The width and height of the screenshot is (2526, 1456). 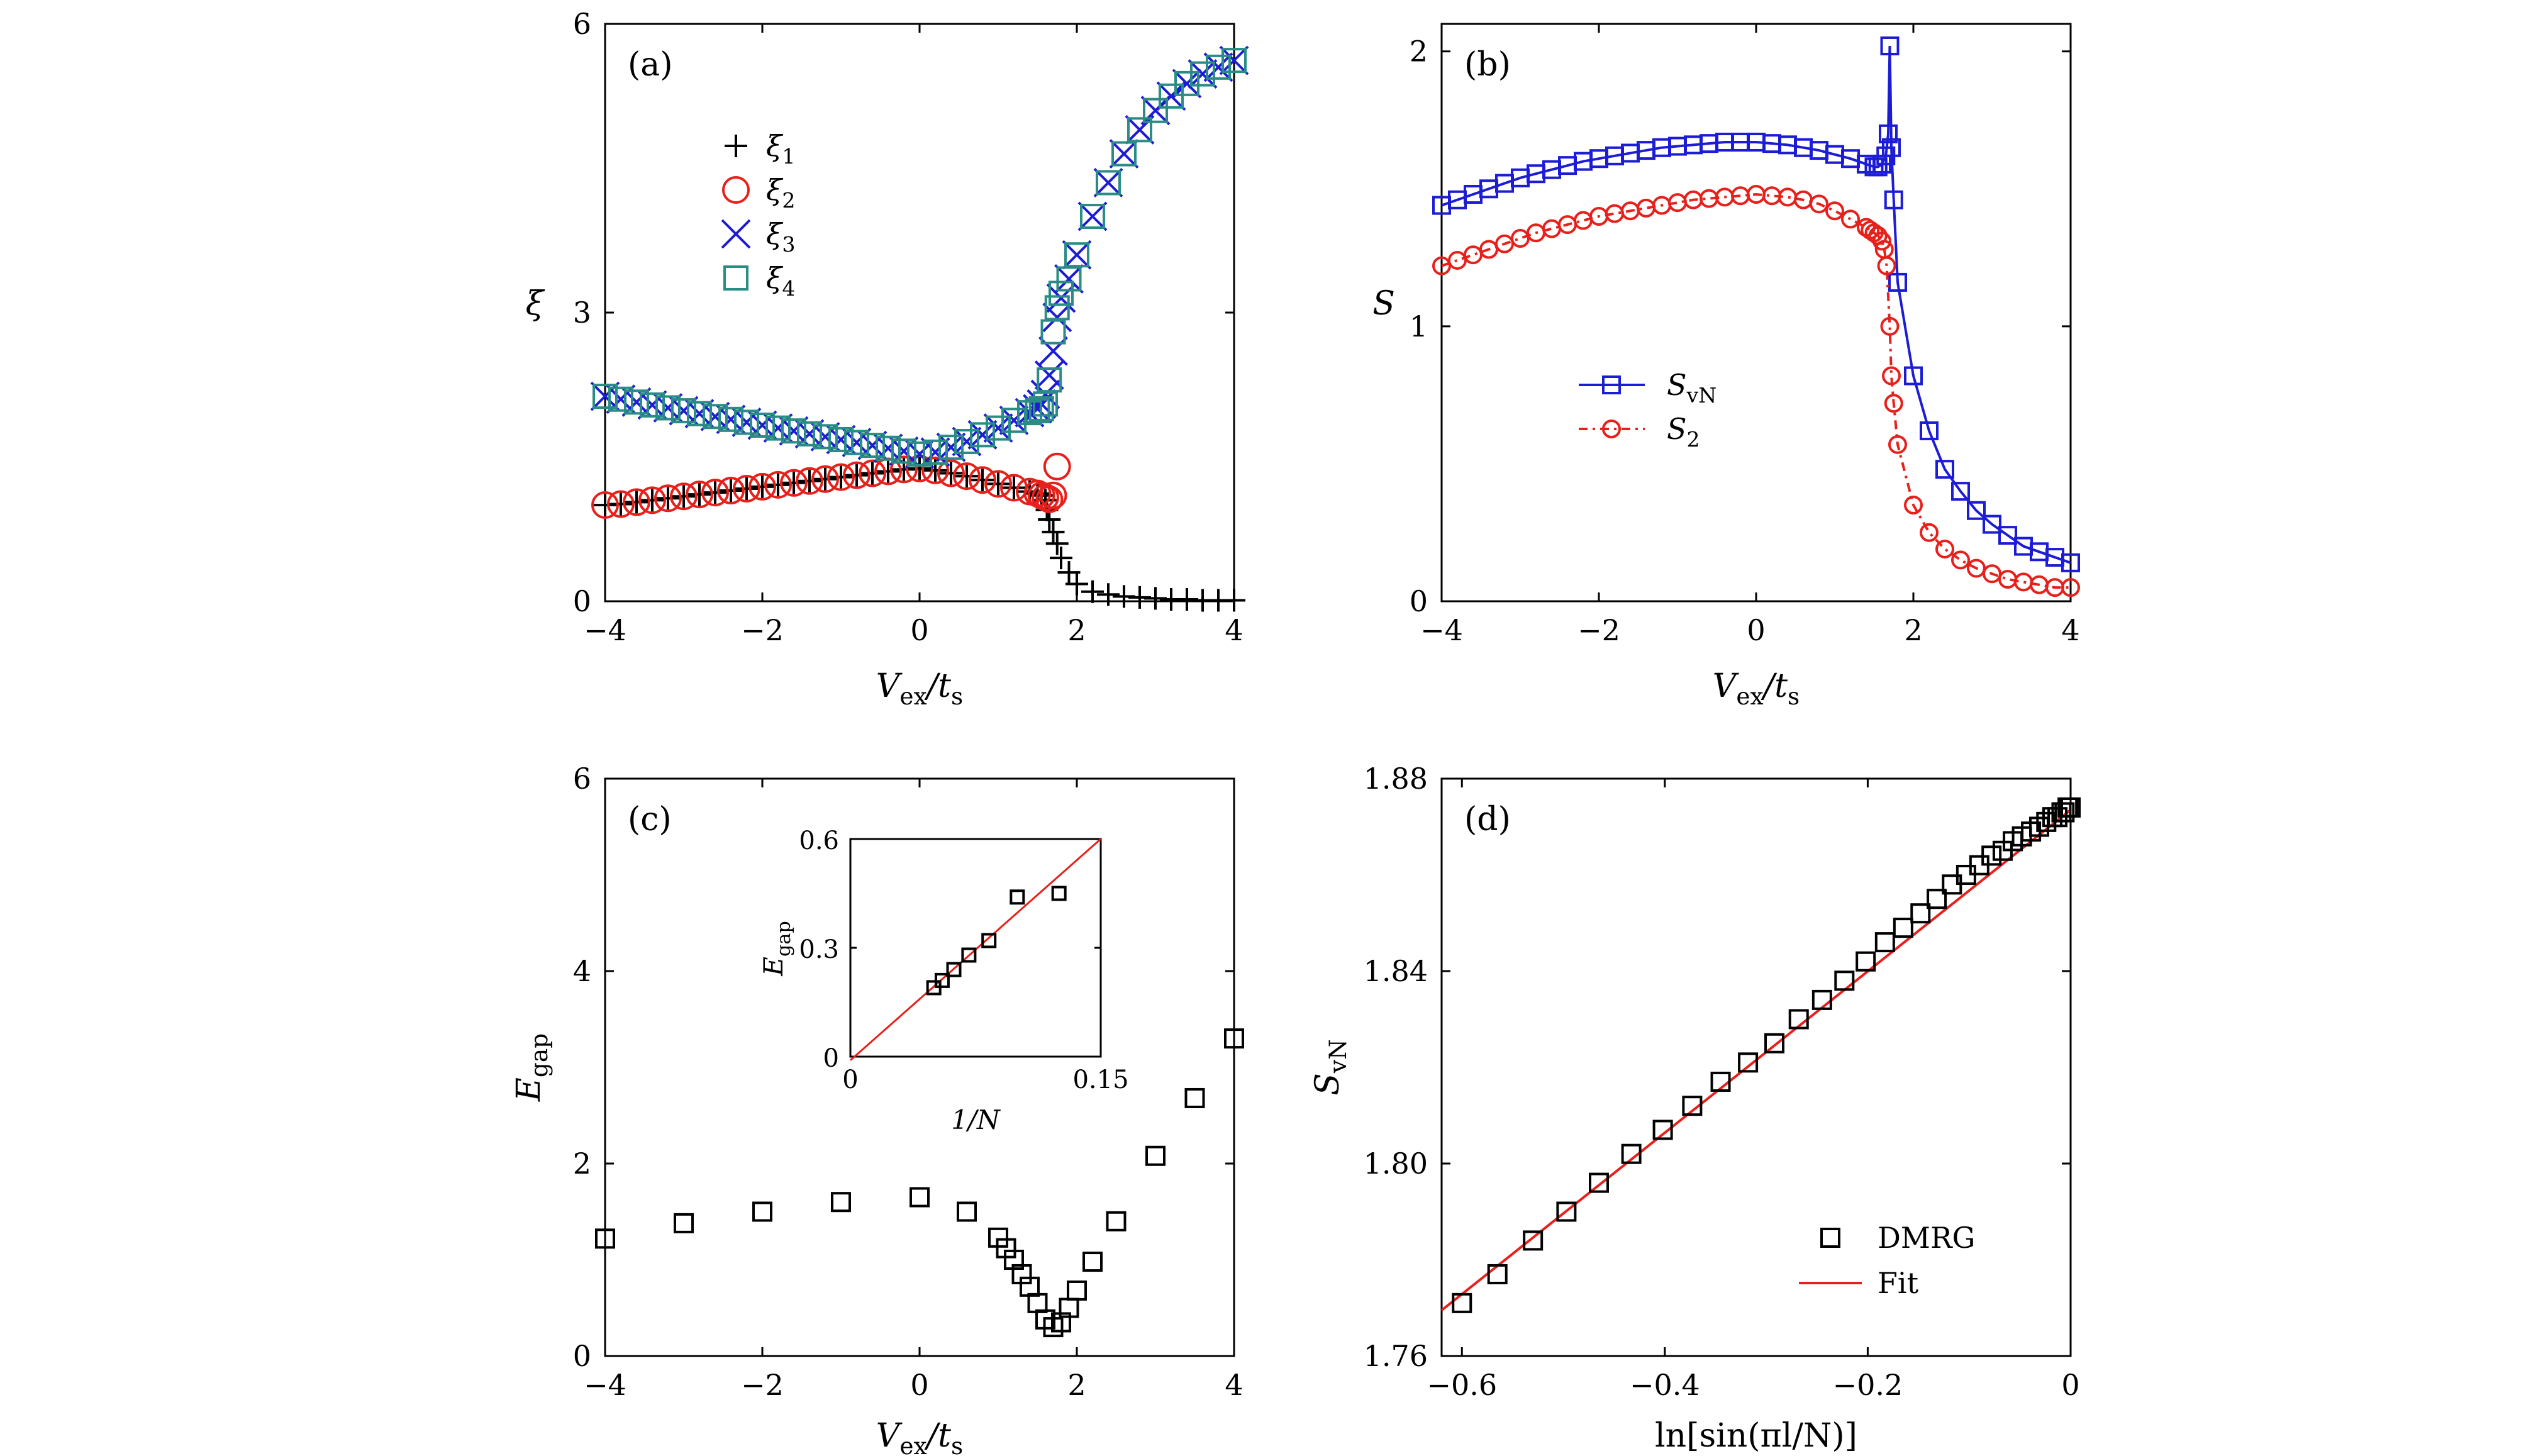 I want to click on y-axis-label: SvN, so click(x=1330, y=1067).